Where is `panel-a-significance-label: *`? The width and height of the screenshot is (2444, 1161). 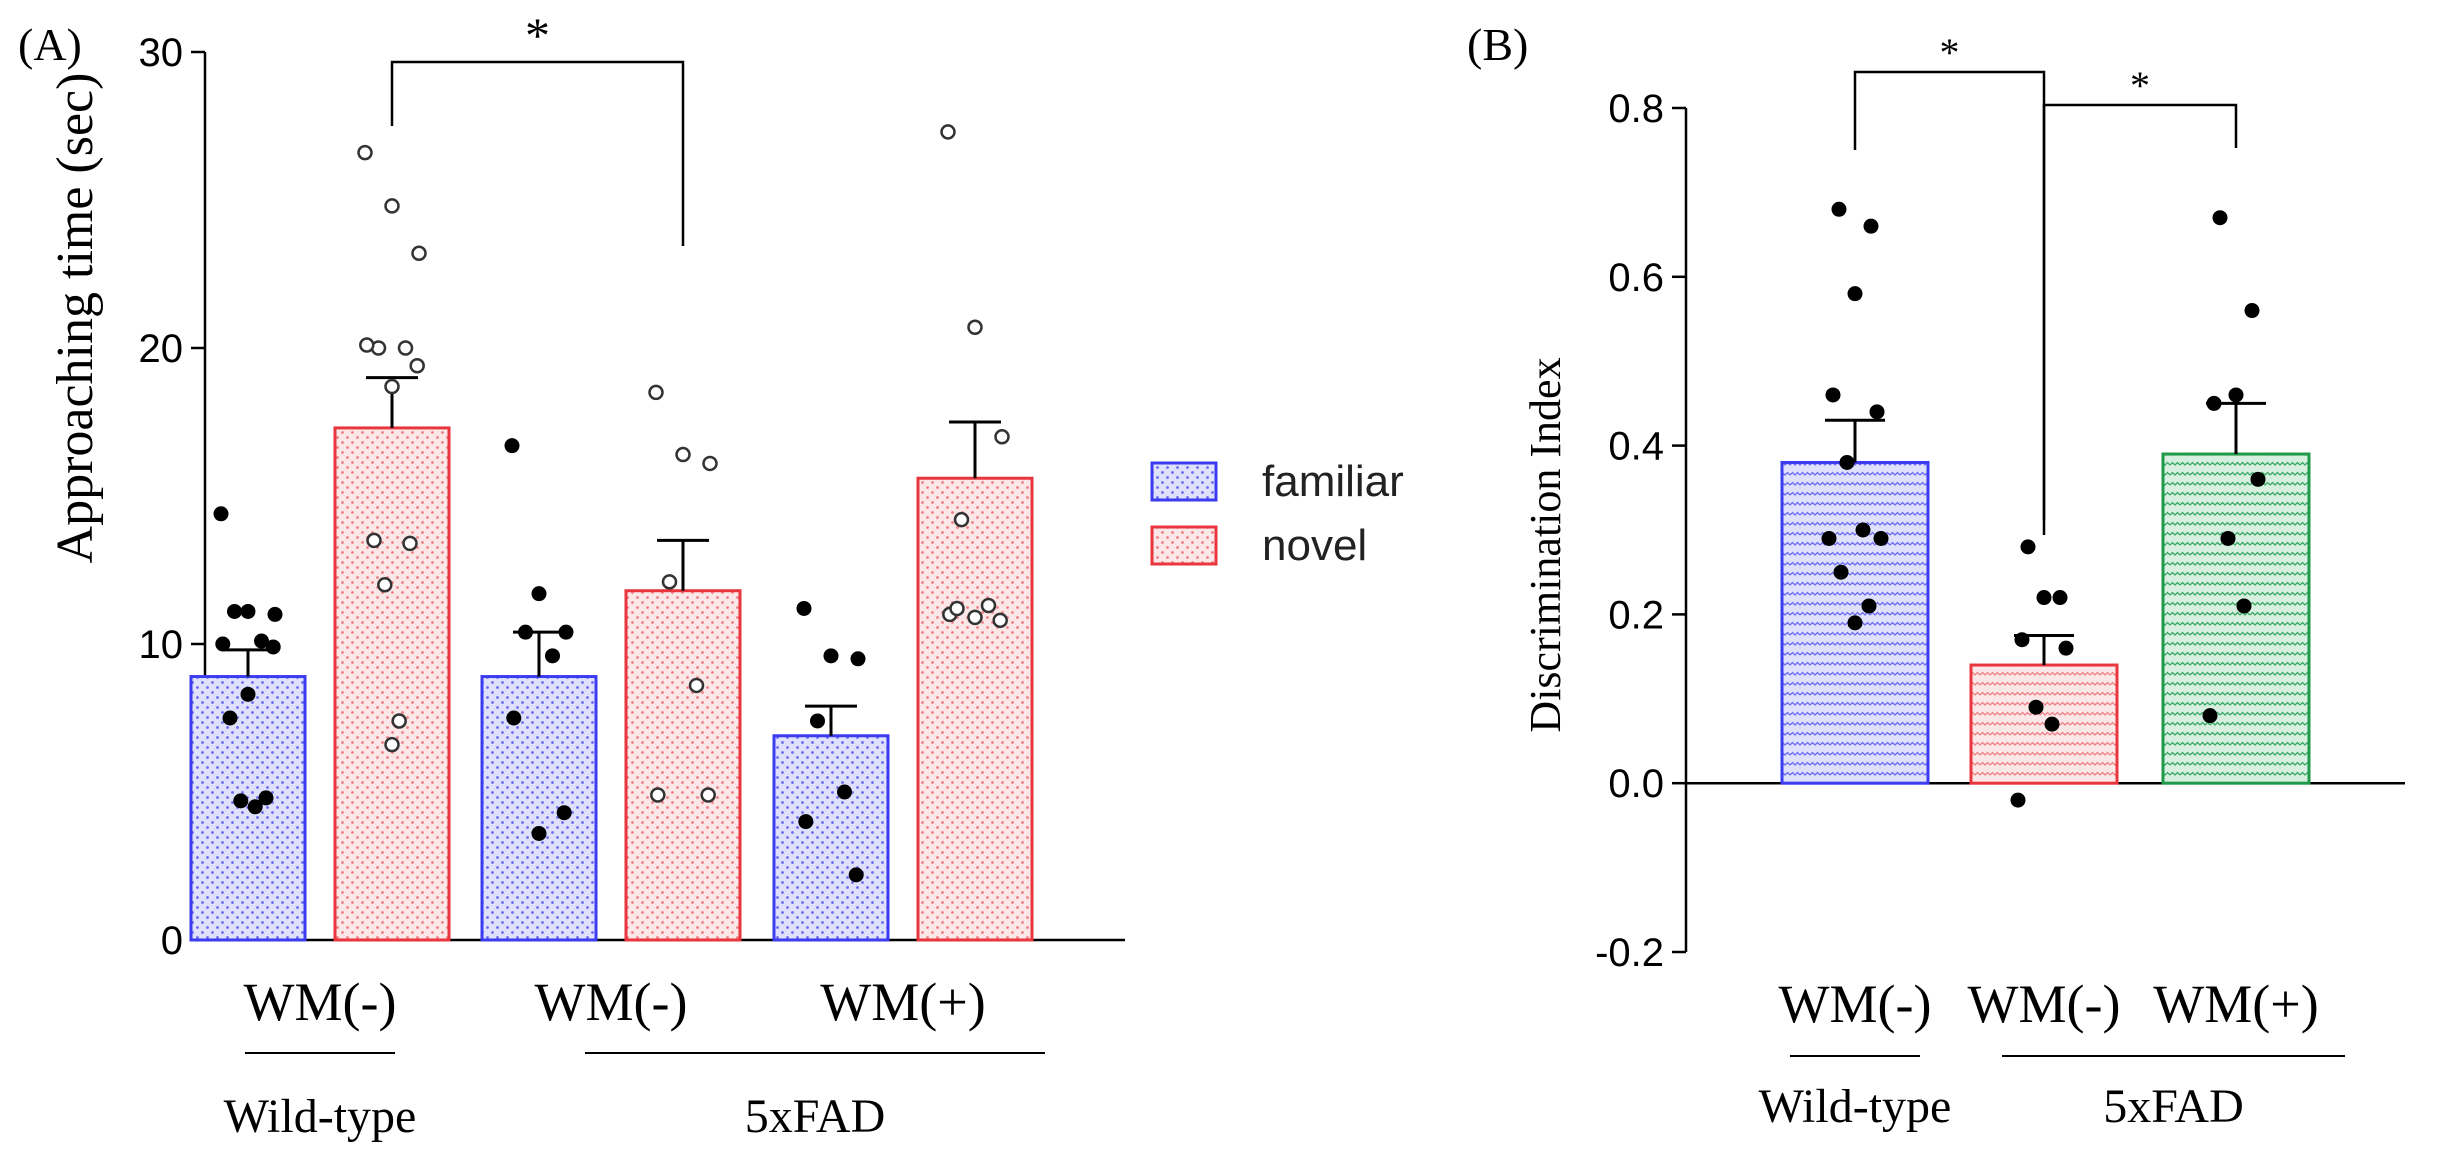 panel-a-significance-label: * is located at coordinates (537, 35).